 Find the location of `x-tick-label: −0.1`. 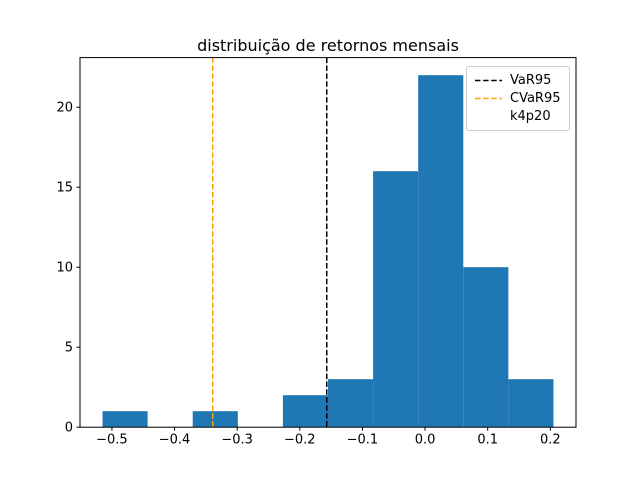

x-tick-label: −0.1 is located at coordinates (363, 440).